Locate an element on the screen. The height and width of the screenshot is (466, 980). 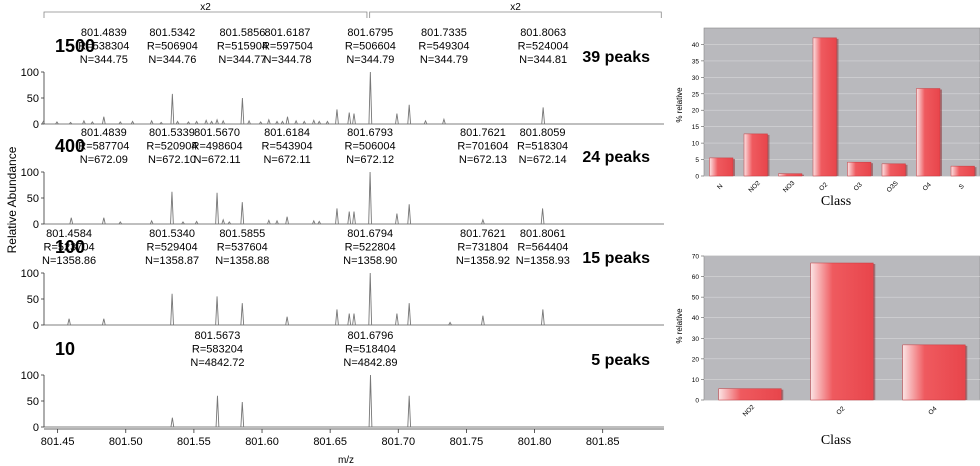
peak-annotation: R=520904 is located at coordinates (171, 147).